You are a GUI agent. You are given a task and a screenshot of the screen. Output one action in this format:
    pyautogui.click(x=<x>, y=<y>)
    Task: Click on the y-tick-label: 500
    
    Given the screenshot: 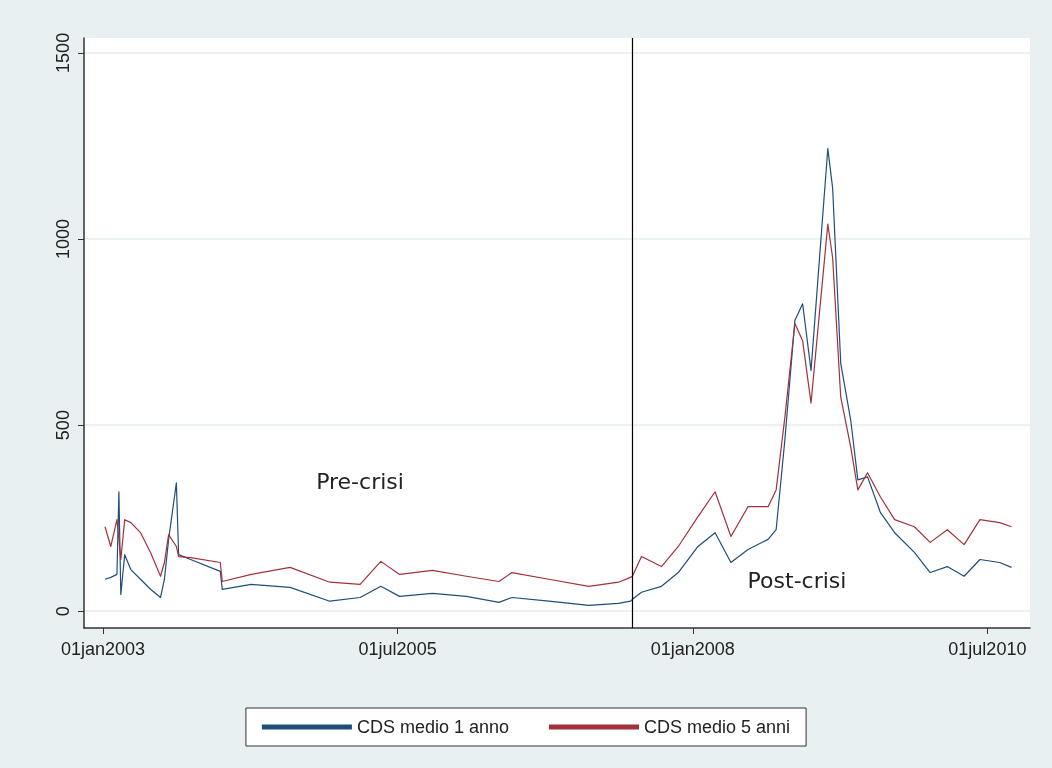 What is the action you would take?
    pyautogui.click(x=63, y=425)
    